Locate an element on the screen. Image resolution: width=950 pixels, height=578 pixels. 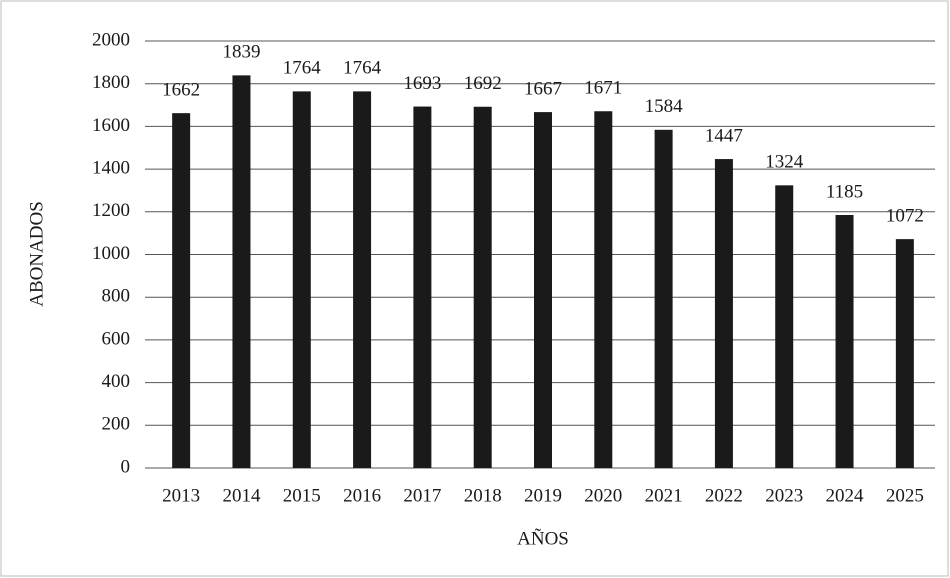
y-tick-label: 0 is located at coordinates (126, 466).